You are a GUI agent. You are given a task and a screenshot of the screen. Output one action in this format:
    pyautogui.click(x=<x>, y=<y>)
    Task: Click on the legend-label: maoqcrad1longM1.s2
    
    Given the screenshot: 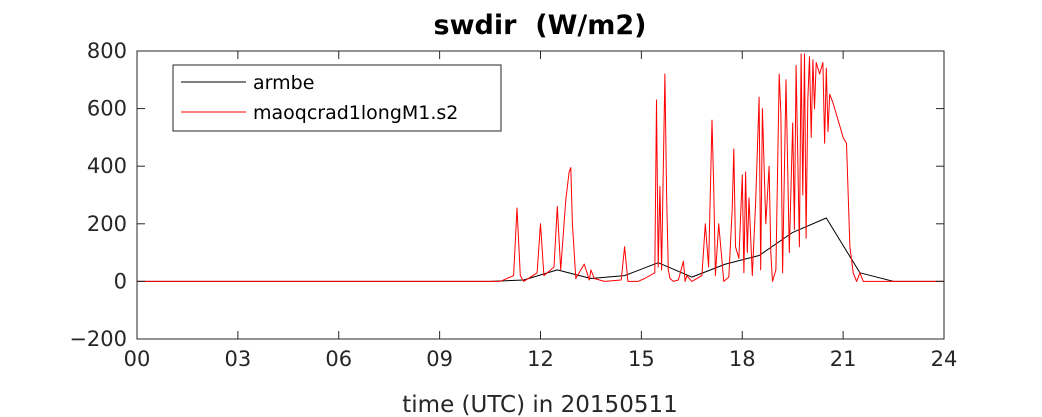 What is the action you would take?
    pyautogui.click(x=355, y=113)
    